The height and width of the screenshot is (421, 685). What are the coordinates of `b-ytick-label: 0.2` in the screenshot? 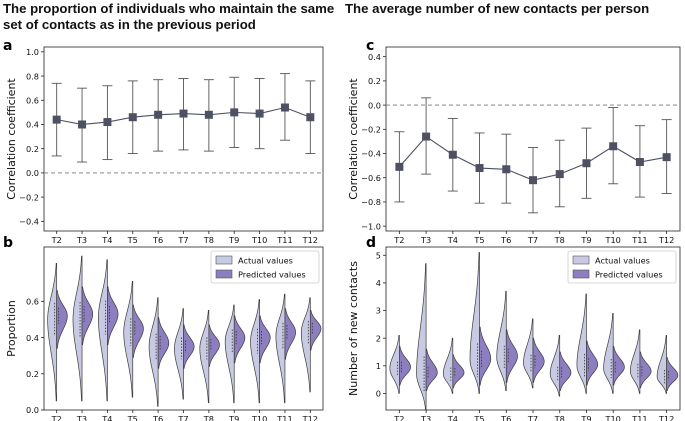 It's located at (32, 374).